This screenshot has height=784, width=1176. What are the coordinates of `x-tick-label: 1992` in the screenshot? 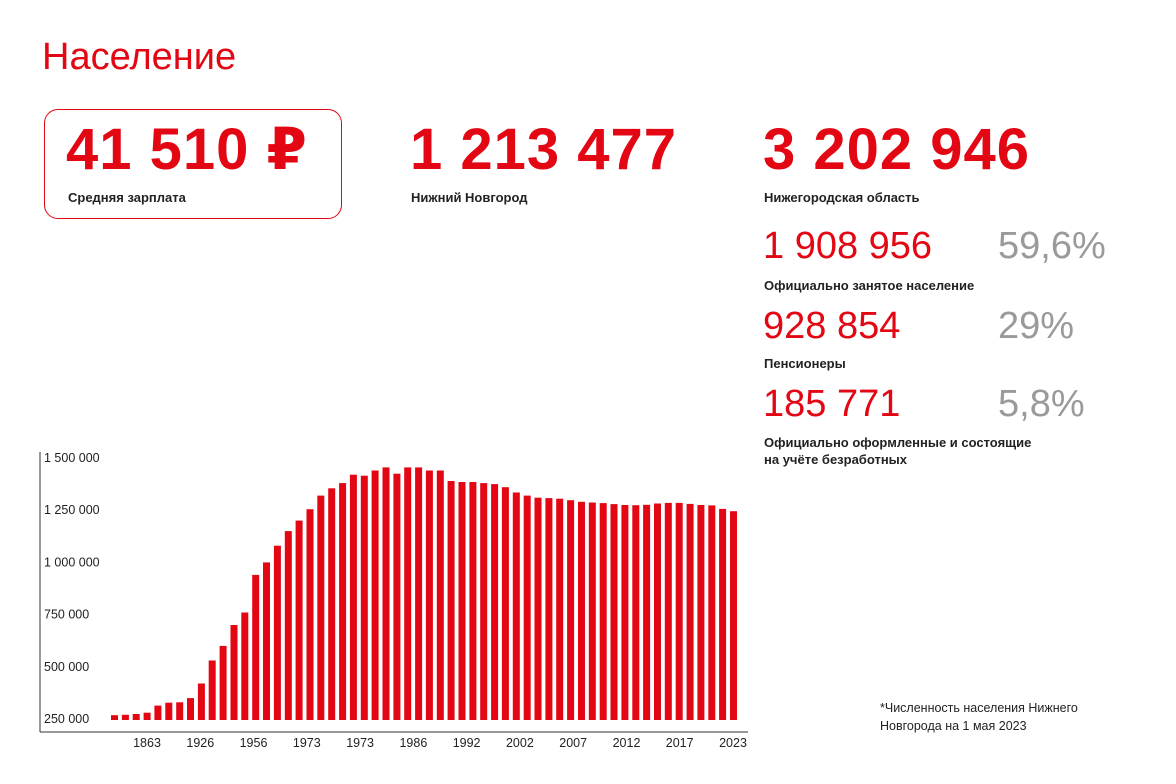 It's located at (467, 743).